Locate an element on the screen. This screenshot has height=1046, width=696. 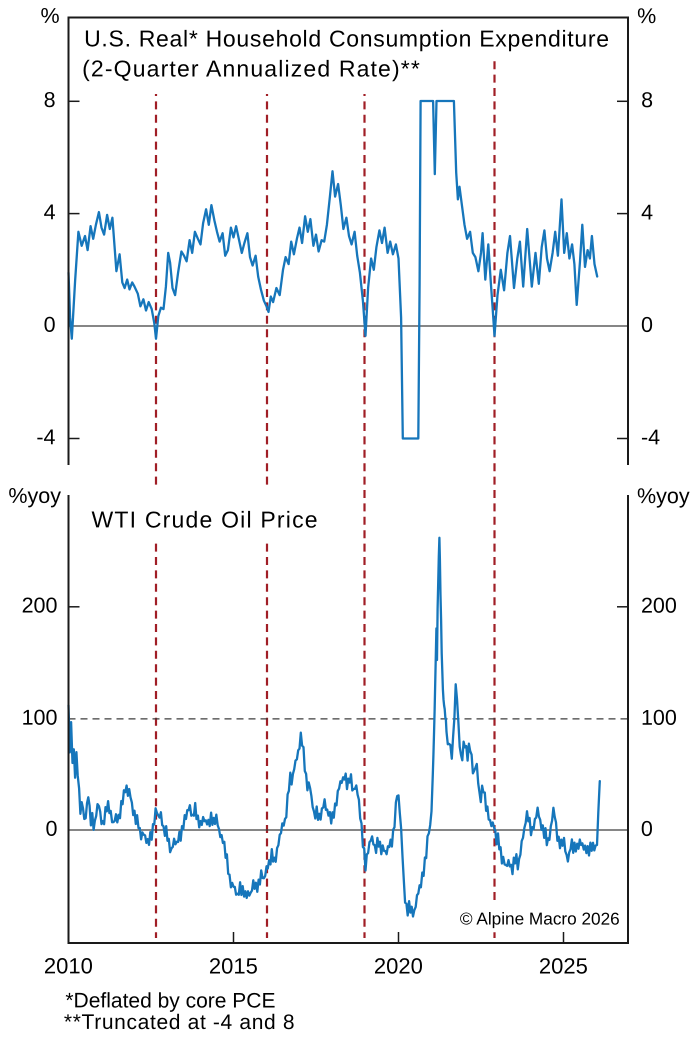
svg-text: 2015 is located at coordinates (233, 965).